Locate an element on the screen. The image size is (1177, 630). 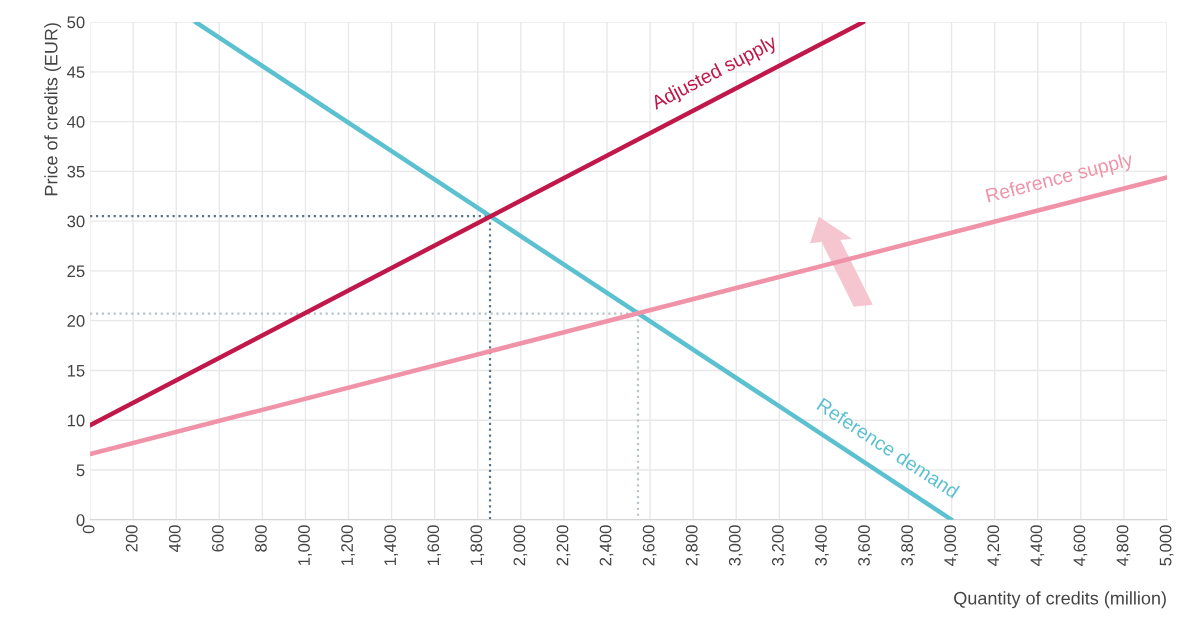
x-tick-label: 2,000 is located at coordinates (520, 545).